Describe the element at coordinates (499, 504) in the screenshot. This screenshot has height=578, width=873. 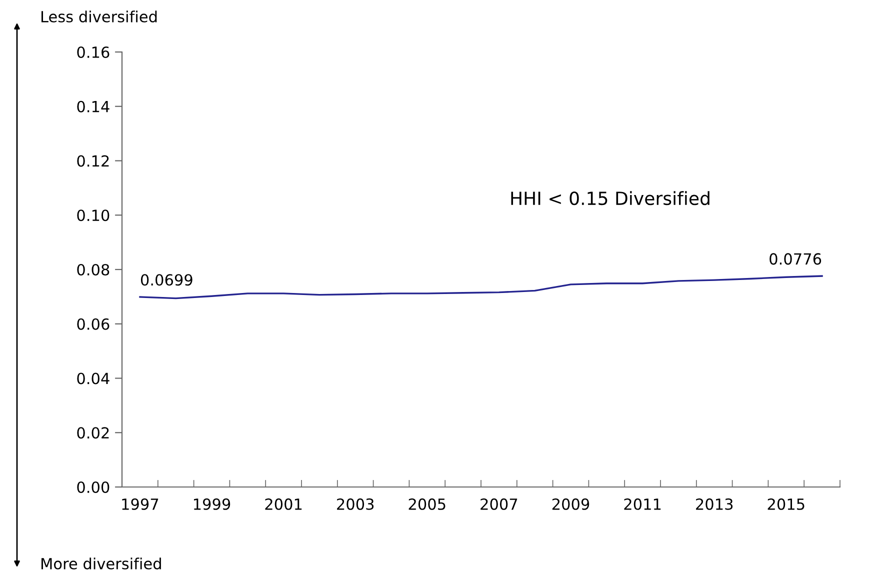
I see `x-tick-label: 2007` at that location.